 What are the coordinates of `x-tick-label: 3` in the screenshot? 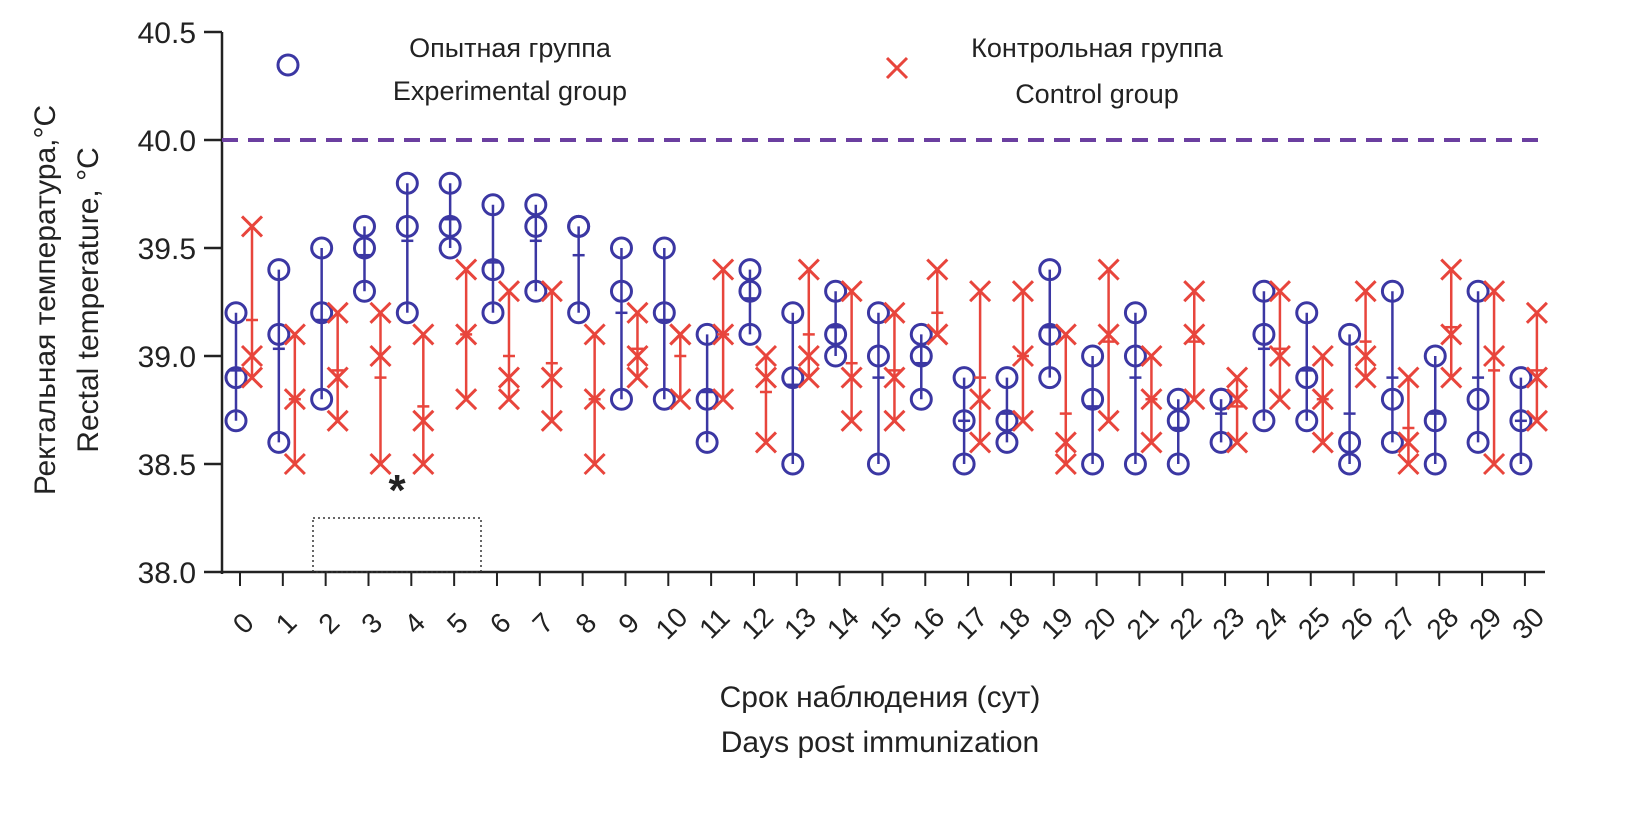 It's located at (371, 623).